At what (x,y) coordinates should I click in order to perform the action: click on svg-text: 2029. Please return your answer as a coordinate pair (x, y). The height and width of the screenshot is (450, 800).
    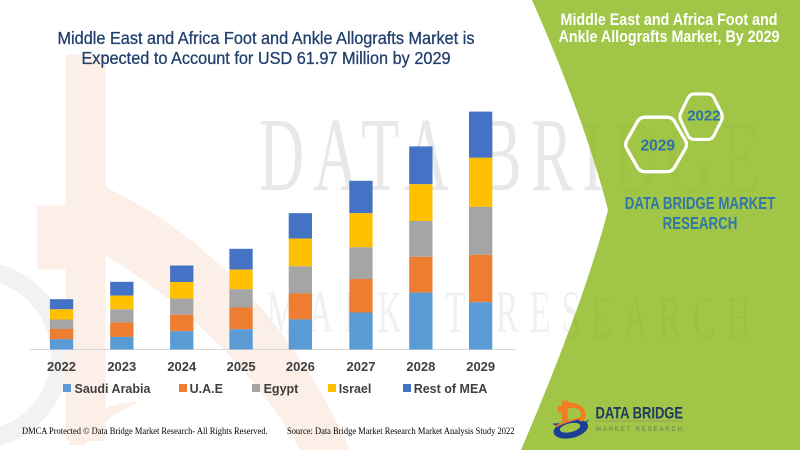
    Looking at the image, I should click on (657, 146).